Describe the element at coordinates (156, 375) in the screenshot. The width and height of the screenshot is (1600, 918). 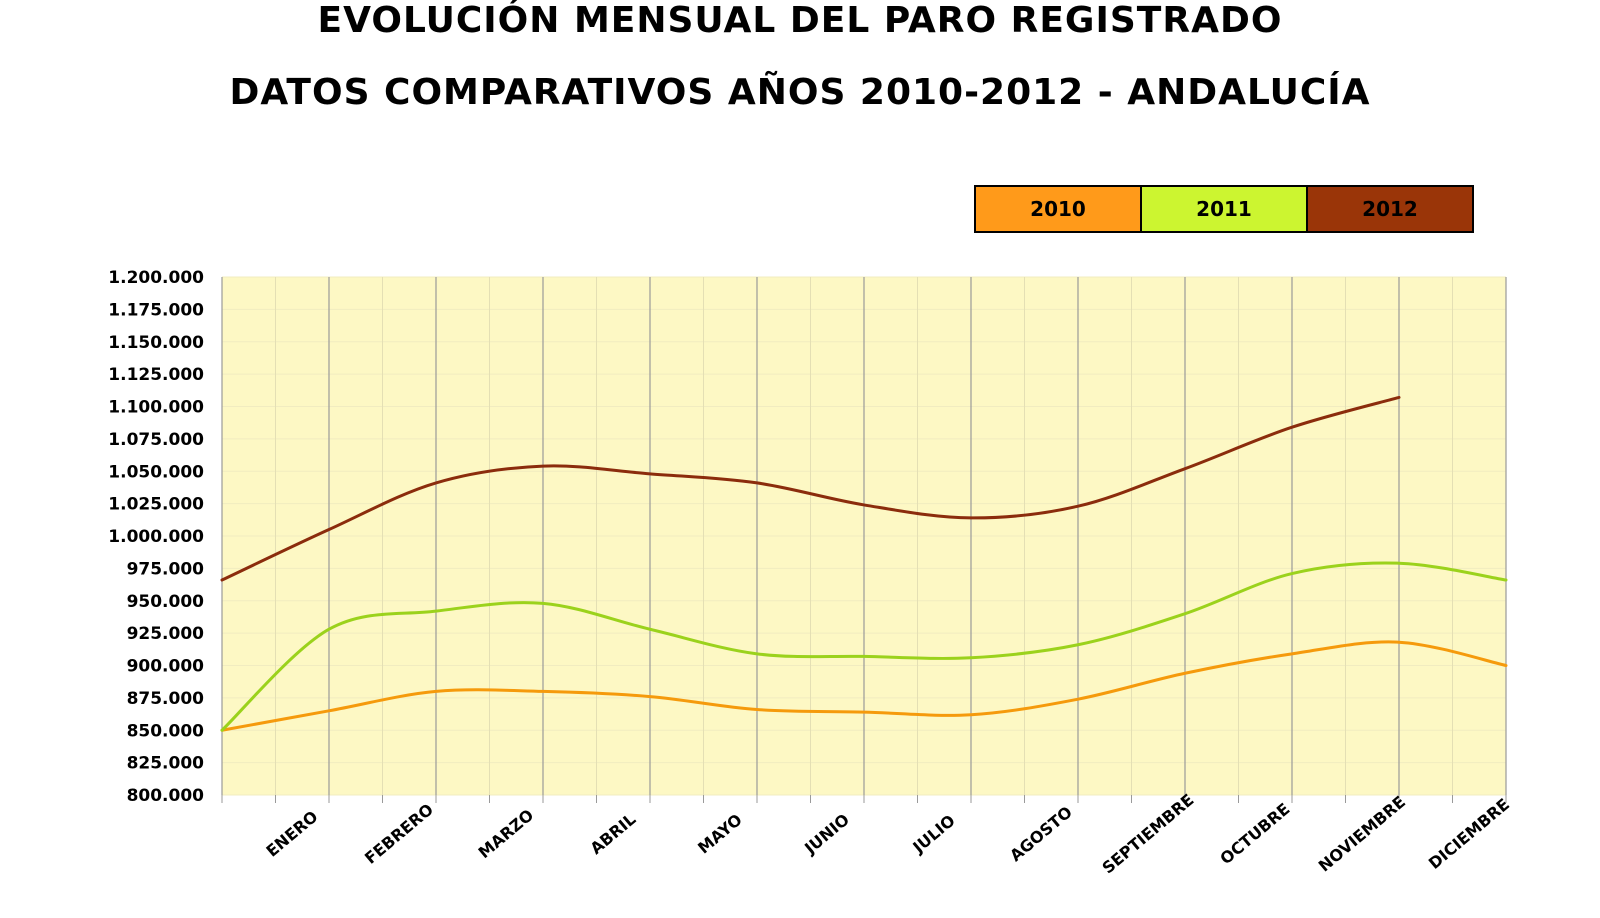
I see `y-tick-label: 1.125.000` at that location.